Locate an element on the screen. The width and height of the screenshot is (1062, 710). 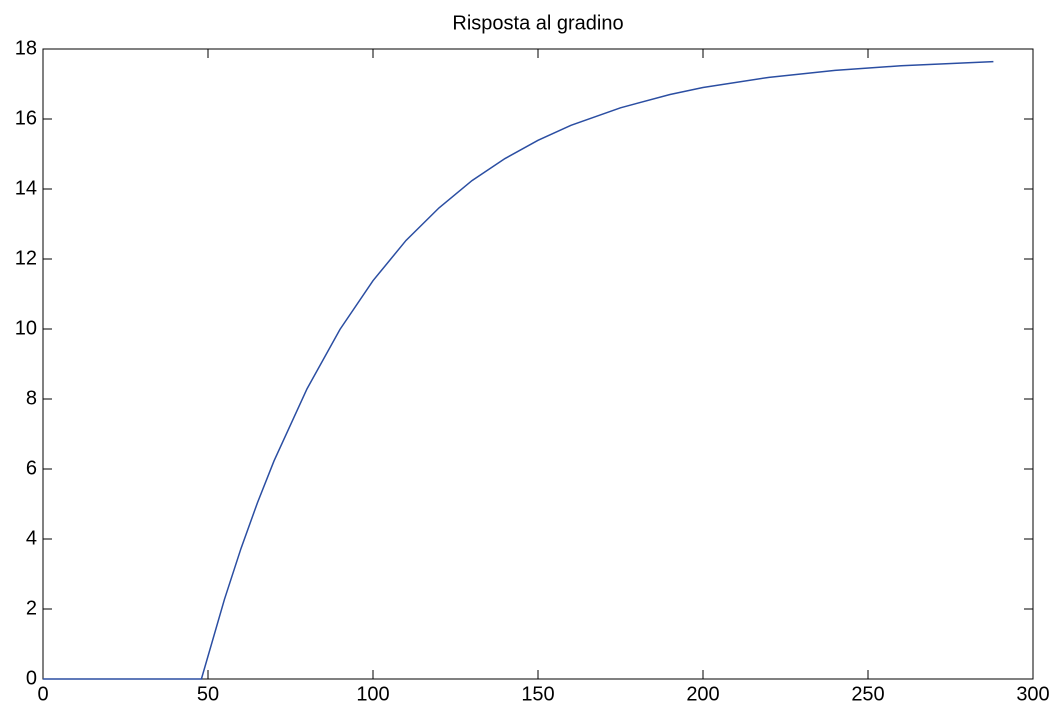
x-tick-label: 0 is located at coordinates (42, 694).